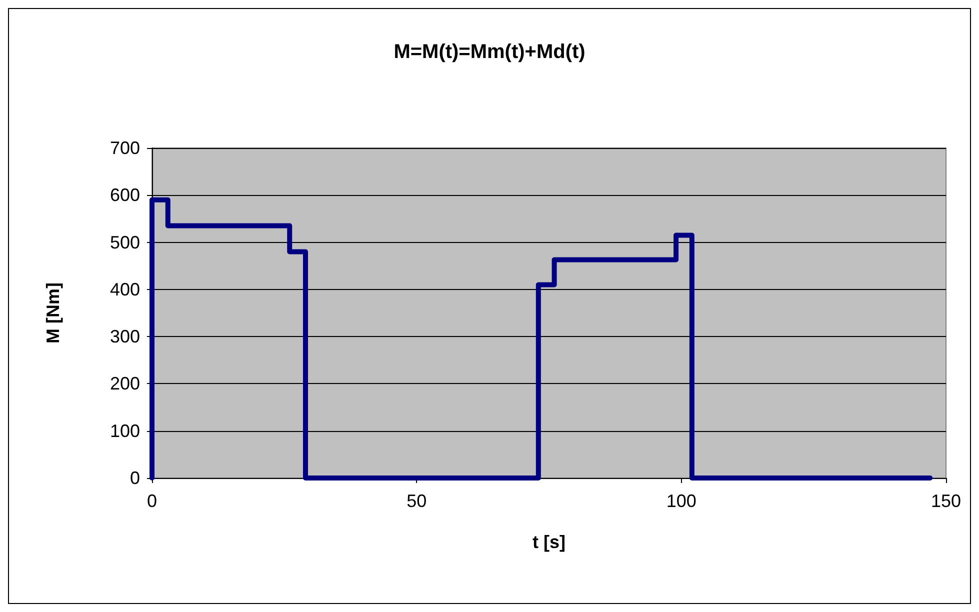  Describe the element at coordinates (125, 289) in the screenshot. I see `y-tick-label: 400` at that location.